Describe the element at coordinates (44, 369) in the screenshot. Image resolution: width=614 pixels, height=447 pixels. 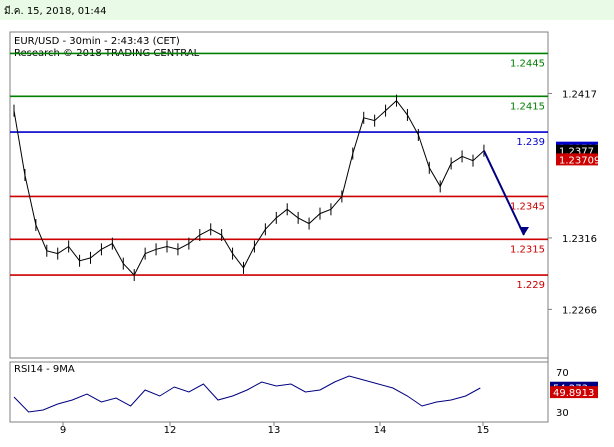
I see `rsi-title: RSI14 - 9MA` at that location.